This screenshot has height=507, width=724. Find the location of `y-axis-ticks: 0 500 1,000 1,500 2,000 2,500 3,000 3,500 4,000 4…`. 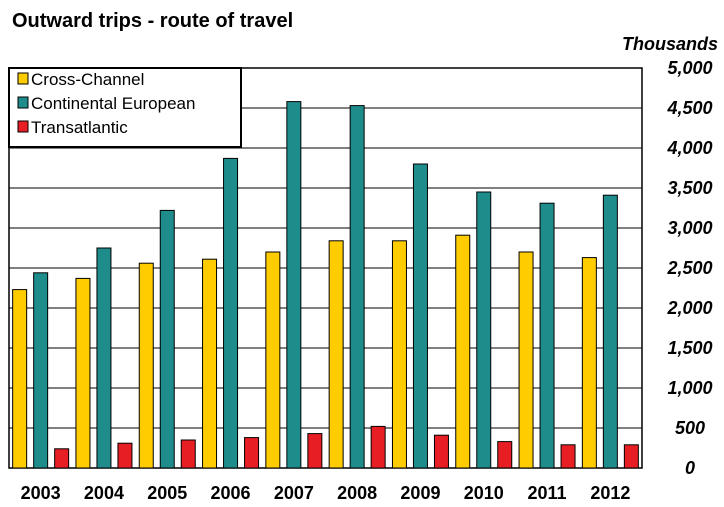

y-axis-ticks: 0 500 1,000 1,500 2,000 2,500 3,000 3,500 4,000 4… is located at coordinates (689, 268).